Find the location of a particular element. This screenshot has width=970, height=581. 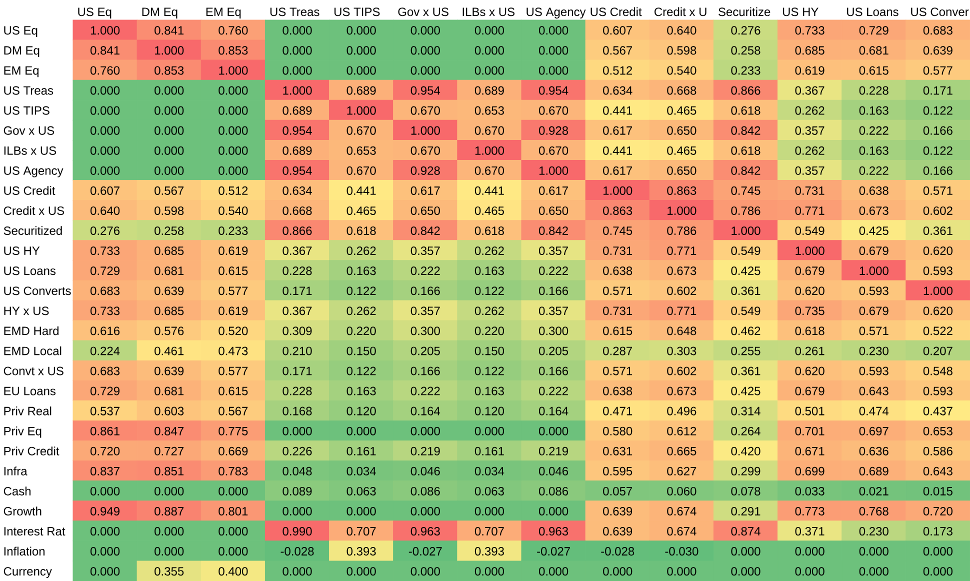

data-label: 0.729 is located at coordinates (873, 30).